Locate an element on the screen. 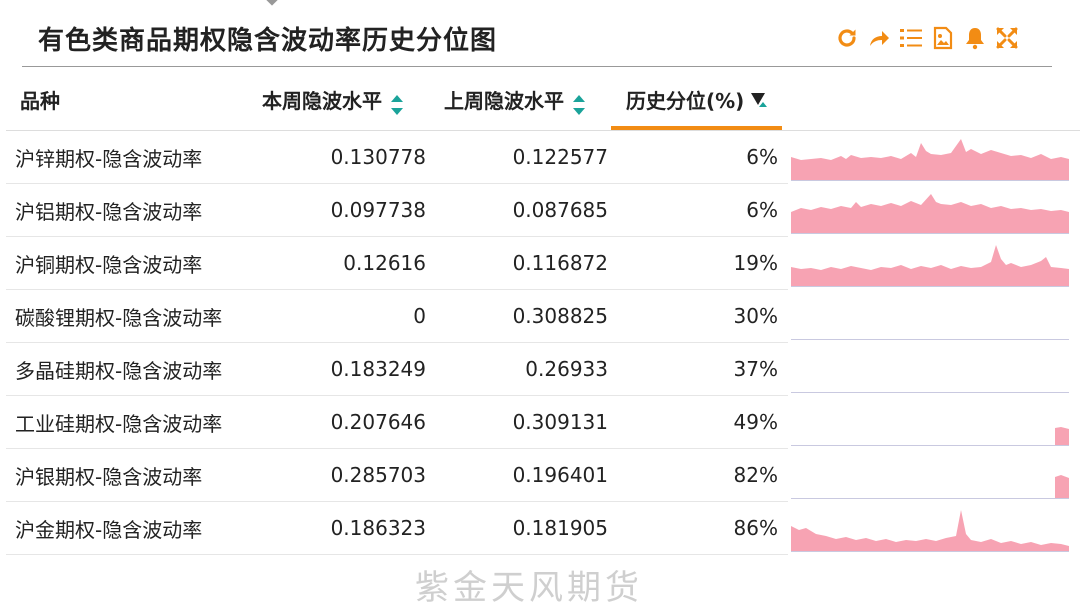  cell-name: 沪银期权-隐含波动率 is located at coordinates (109, 476).